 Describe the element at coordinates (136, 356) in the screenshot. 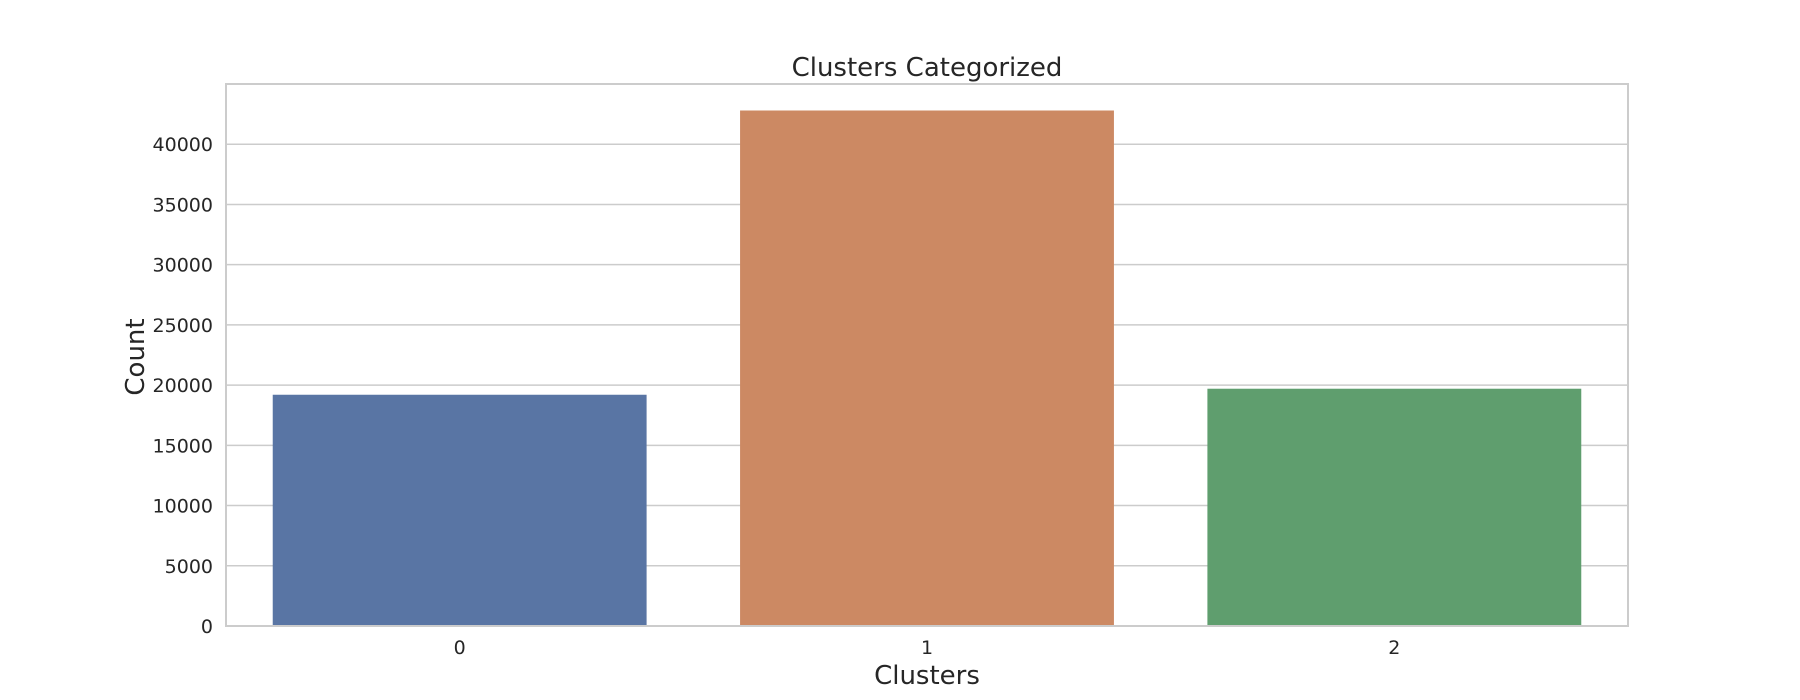

I see `y-axis-label: Count` at that location.